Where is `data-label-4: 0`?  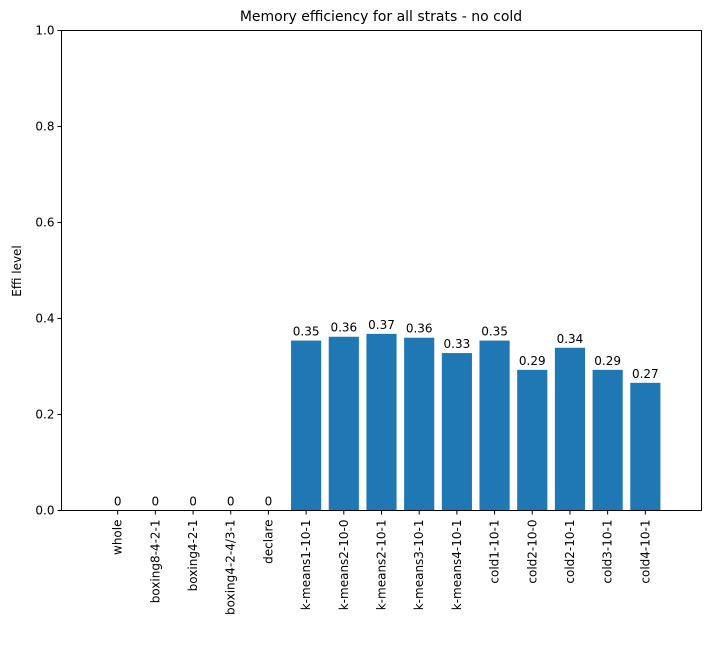
data-label-4: 0 is located at coordinates (269, 502).